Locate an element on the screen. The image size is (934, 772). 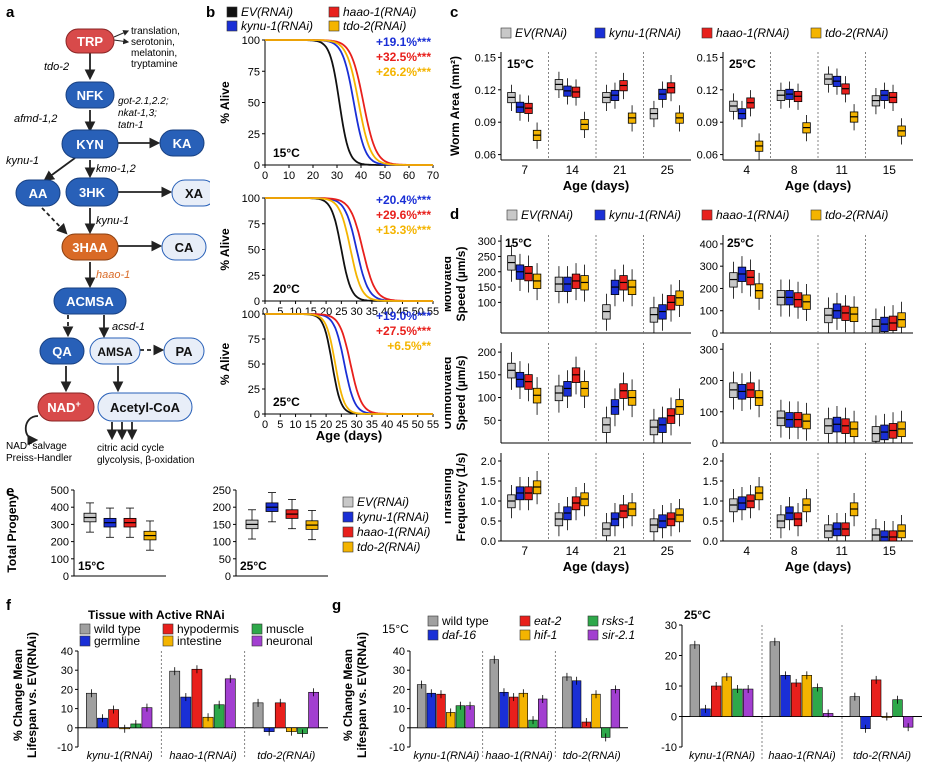
x-tick-label: 10 is located at coordinates (289, 176).